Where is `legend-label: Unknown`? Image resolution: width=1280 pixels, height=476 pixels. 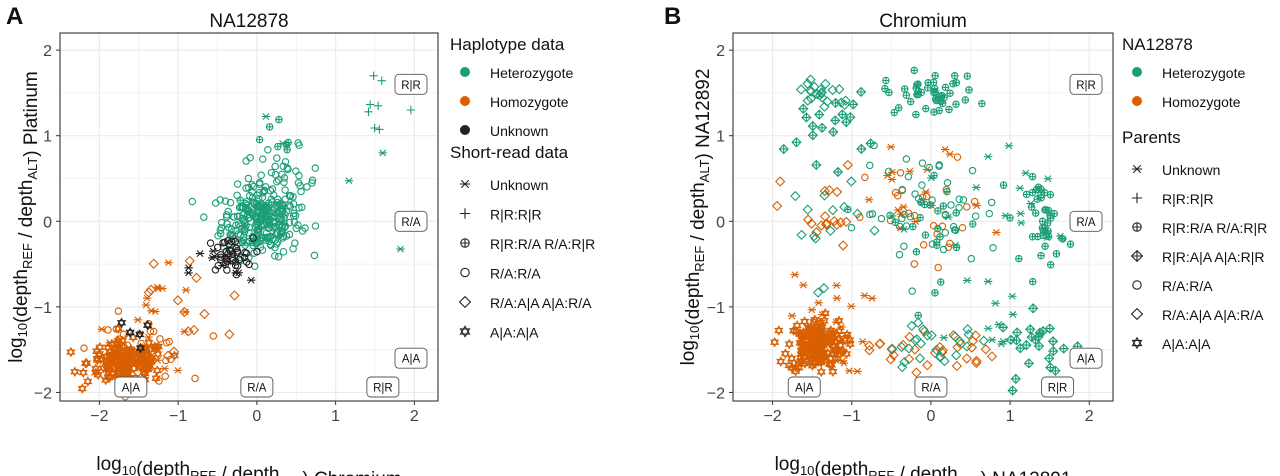 legend-label: Unknown is located at coordinates (519, 185).